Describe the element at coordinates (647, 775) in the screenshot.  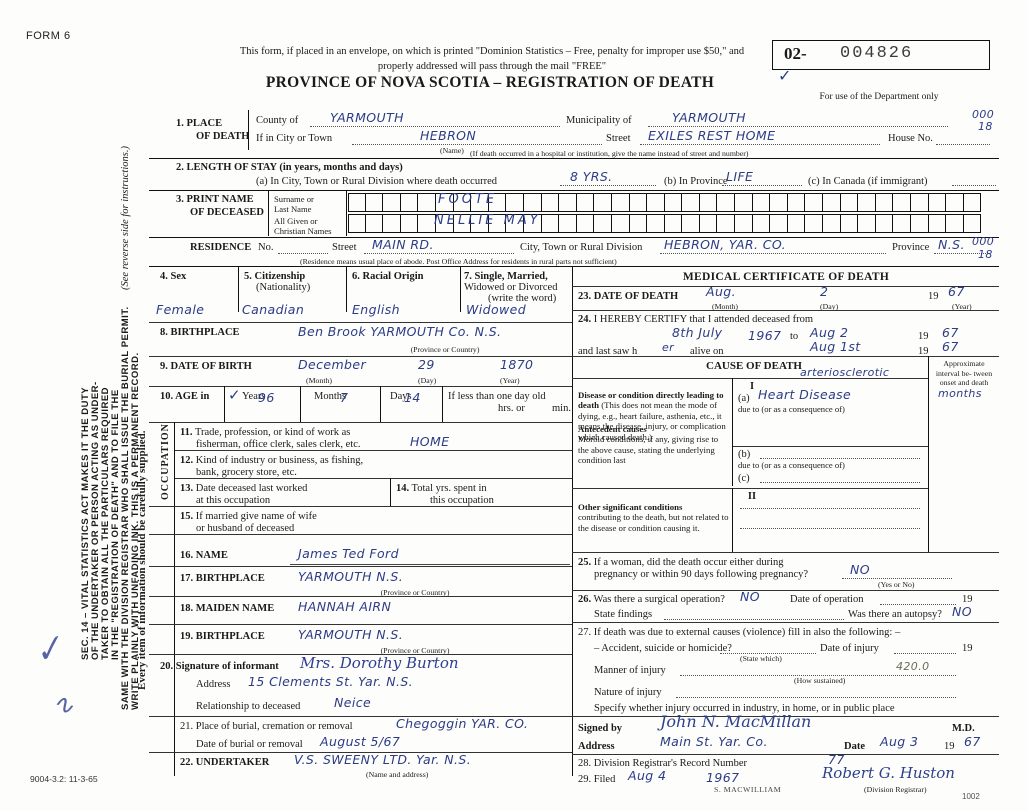
I see `field-29-date: Aug 4` at that location.